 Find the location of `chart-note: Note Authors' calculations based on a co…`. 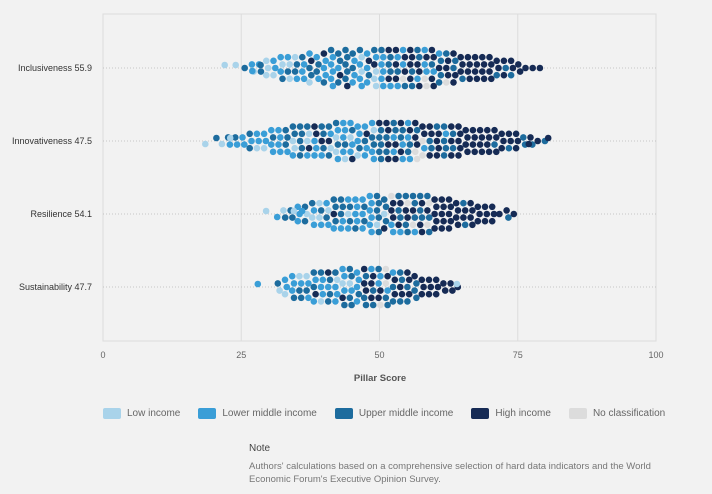

chart-note: Note Authors' calculations based on a co… is located at coordinates (469, 464).